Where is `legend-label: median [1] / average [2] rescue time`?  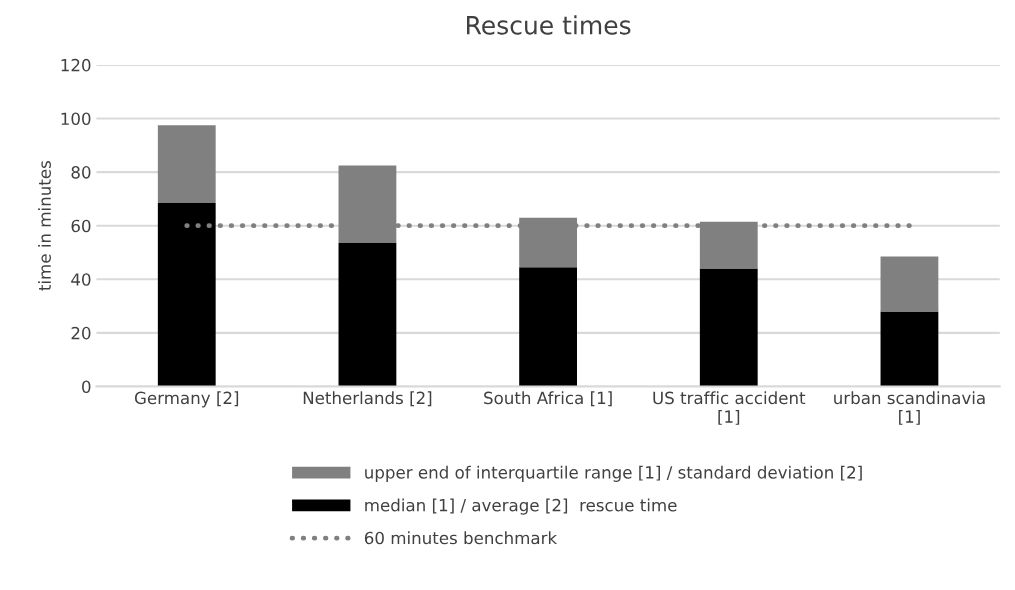
legend-label: median [1] / average [2] rescue time is located at coordinates (521, 506).